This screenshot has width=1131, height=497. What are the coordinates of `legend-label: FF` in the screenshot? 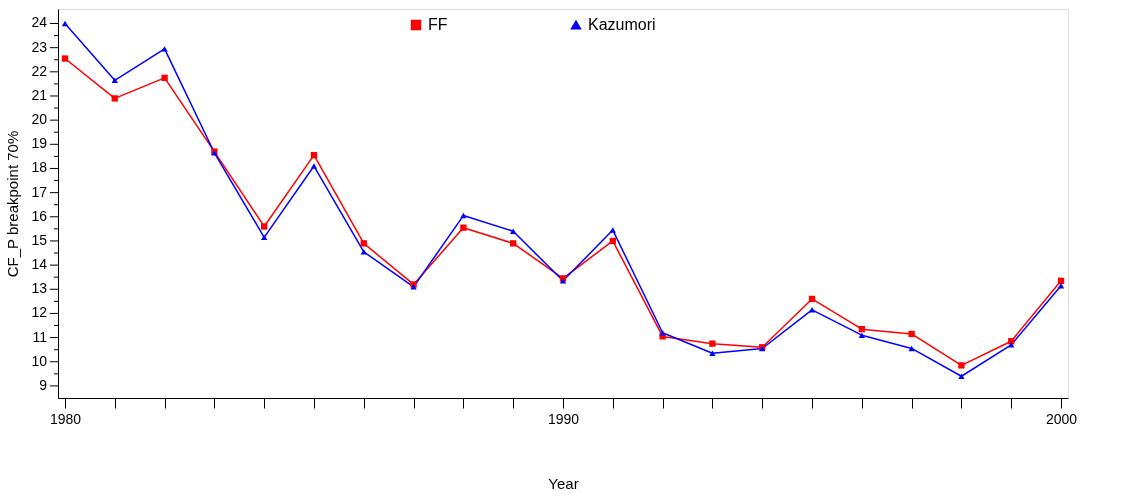 It's located at (438, 24).